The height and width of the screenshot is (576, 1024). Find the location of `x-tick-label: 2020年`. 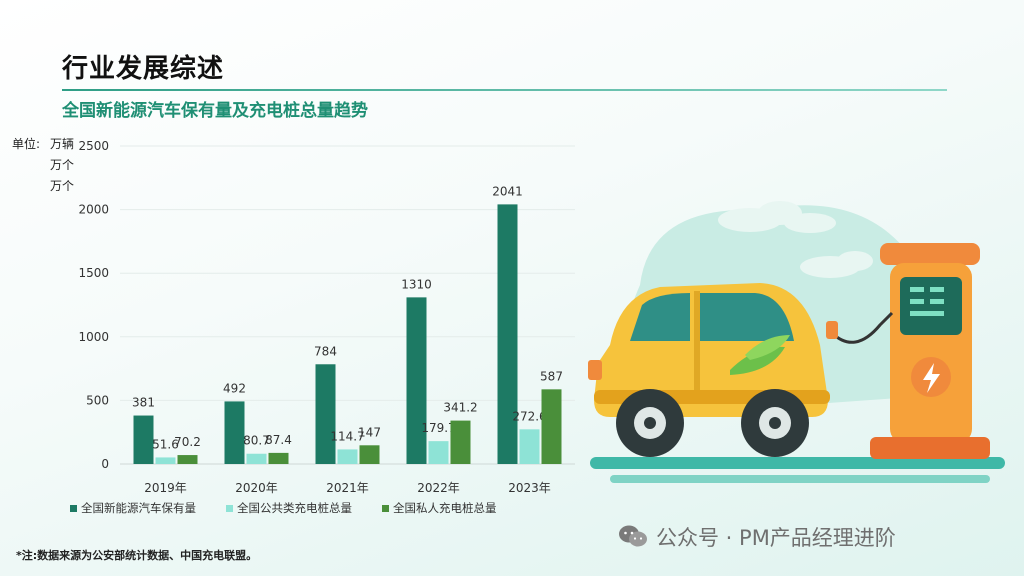

x-tick-label: 2020年 is located at coordinates (256, 488).